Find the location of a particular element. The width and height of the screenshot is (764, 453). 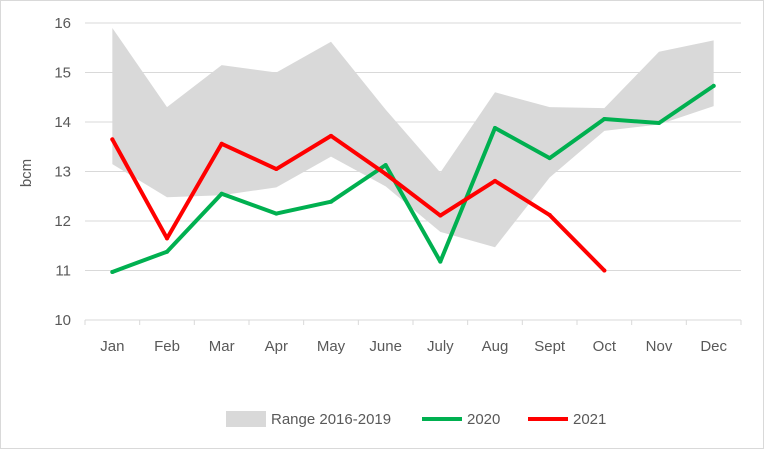

y-tick-label: 13 is located at coordinates (62, 172).